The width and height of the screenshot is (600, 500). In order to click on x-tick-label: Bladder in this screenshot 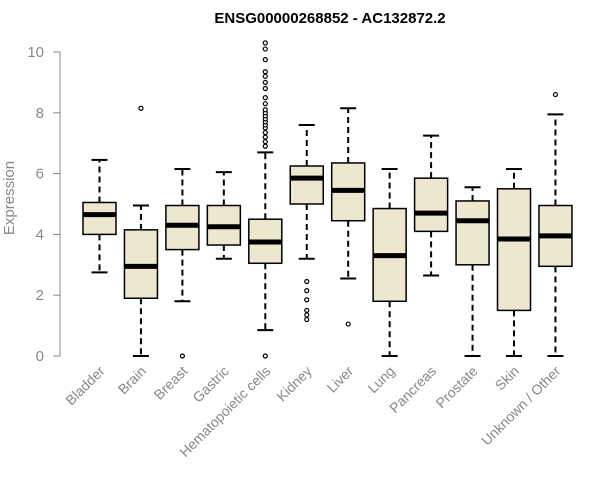, I will do `click(85, 386)`.